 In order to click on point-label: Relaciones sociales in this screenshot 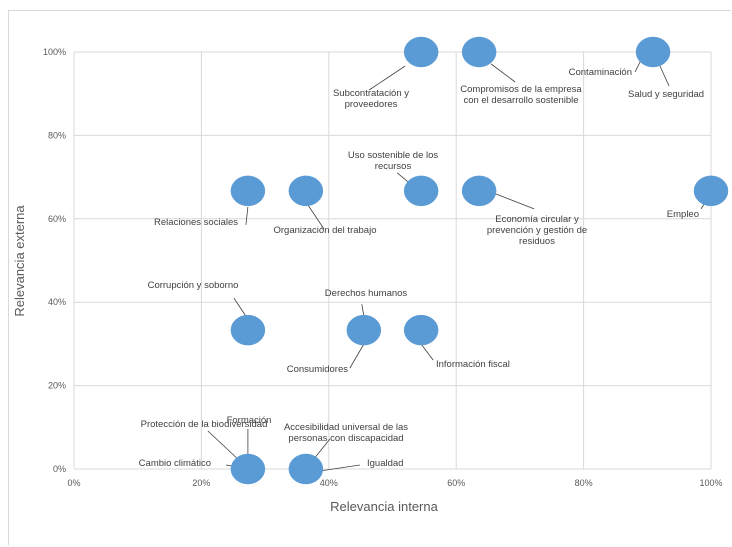, I will do `click(196, 222)`.